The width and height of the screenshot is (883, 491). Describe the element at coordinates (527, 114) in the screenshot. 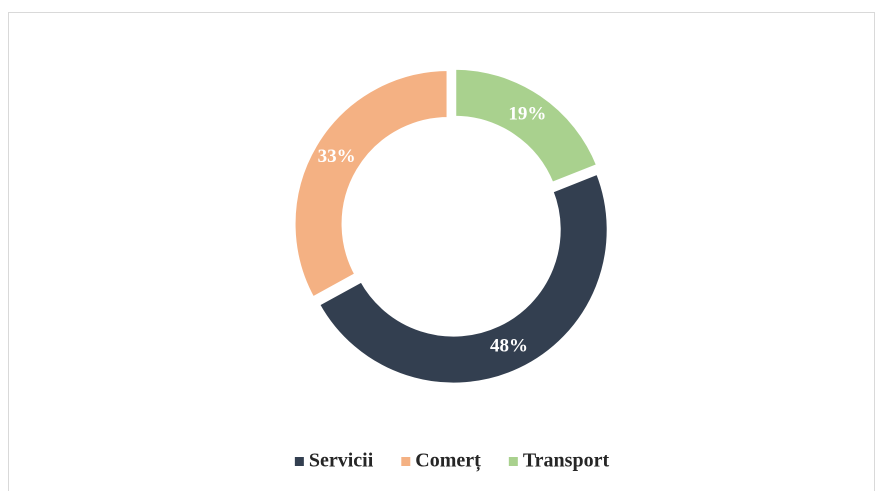

I see `data-label: 19%` at that location.